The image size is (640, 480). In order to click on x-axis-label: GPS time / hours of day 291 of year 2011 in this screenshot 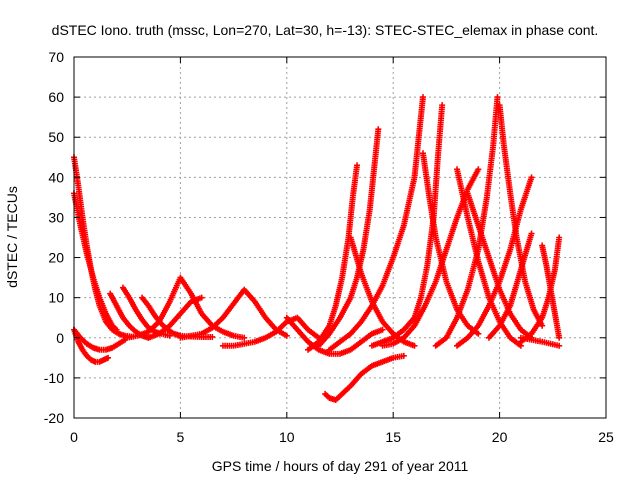, I will do `click(340, 466)`.